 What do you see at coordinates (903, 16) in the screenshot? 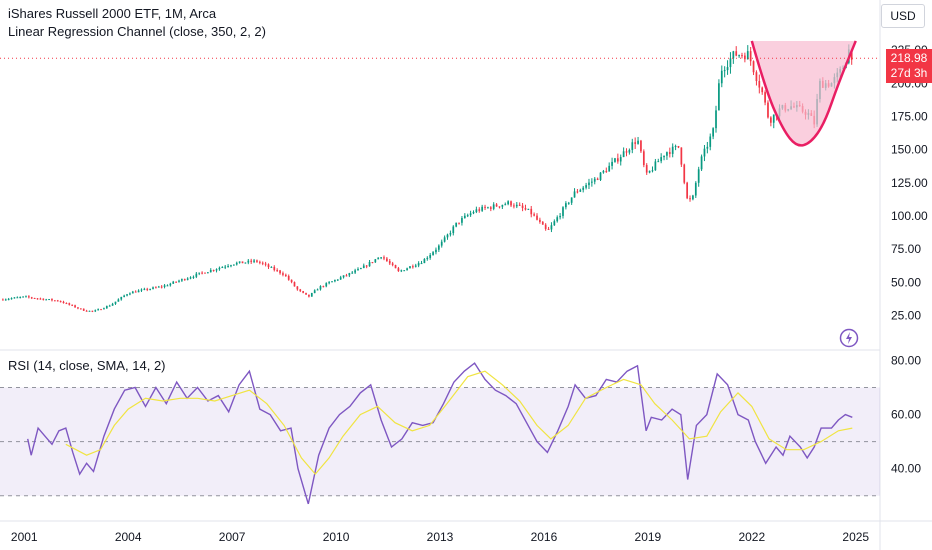
I see `currency-button: USD` at bounding box center [903, 16].